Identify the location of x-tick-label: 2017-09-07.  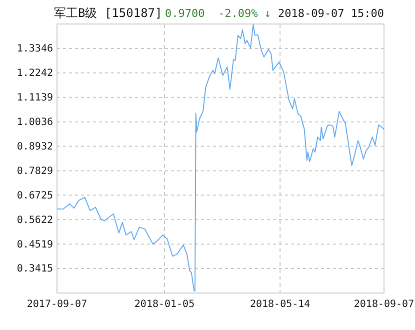
(57, 304).